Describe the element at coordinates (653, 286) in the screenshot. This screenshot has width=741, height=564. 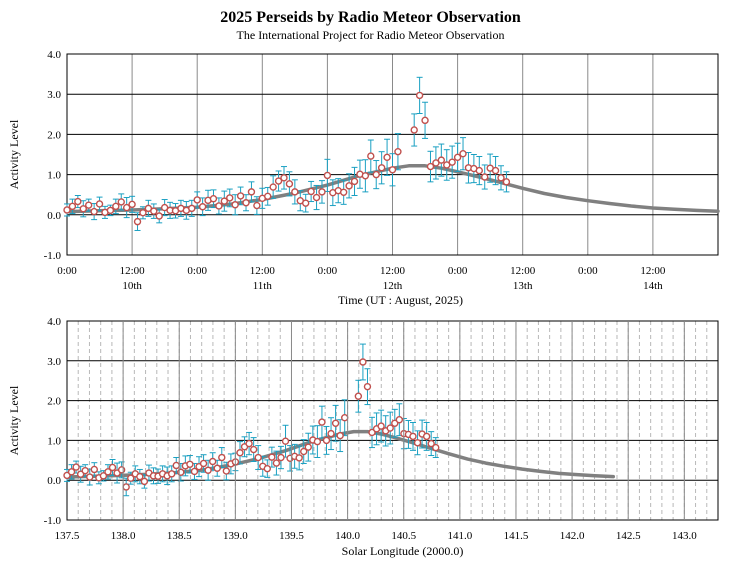
I see `date-tick-label: 14th` at that location.